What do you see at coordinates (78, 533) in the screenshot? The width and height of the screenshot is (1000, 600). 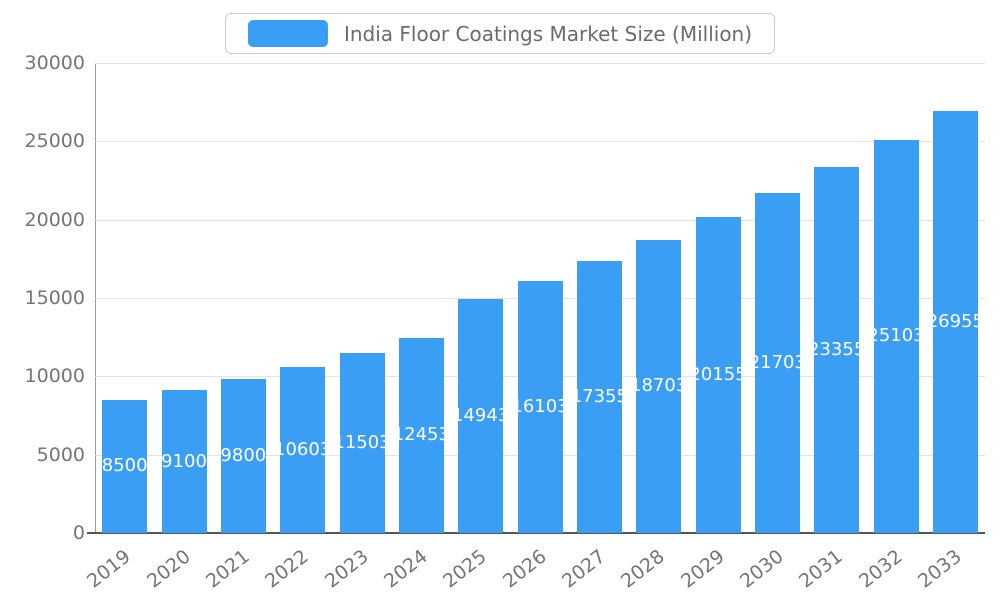 I see `y-axis-tick-label: 0` at bounding box center [78, 533].